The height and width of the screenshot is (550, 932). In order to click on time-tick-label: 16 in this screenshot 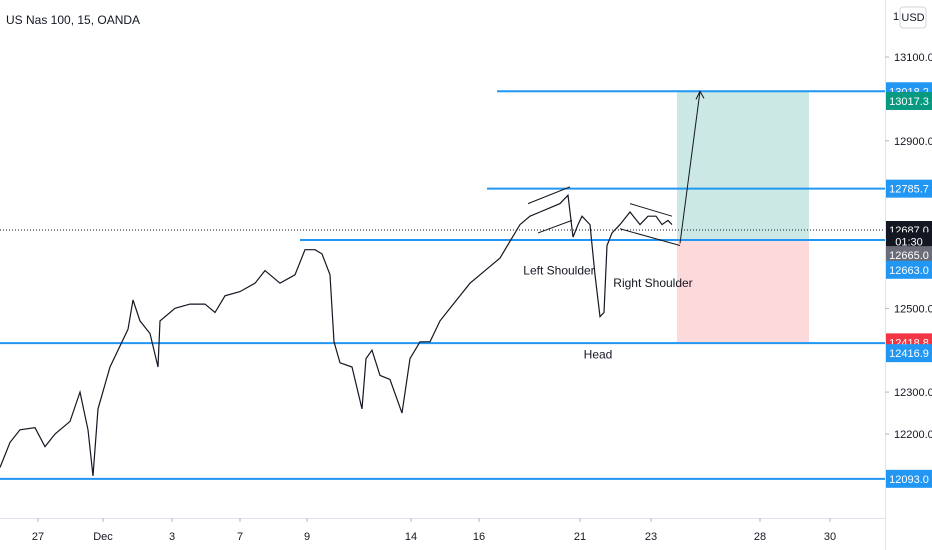, I will do `click(479, 537)`.